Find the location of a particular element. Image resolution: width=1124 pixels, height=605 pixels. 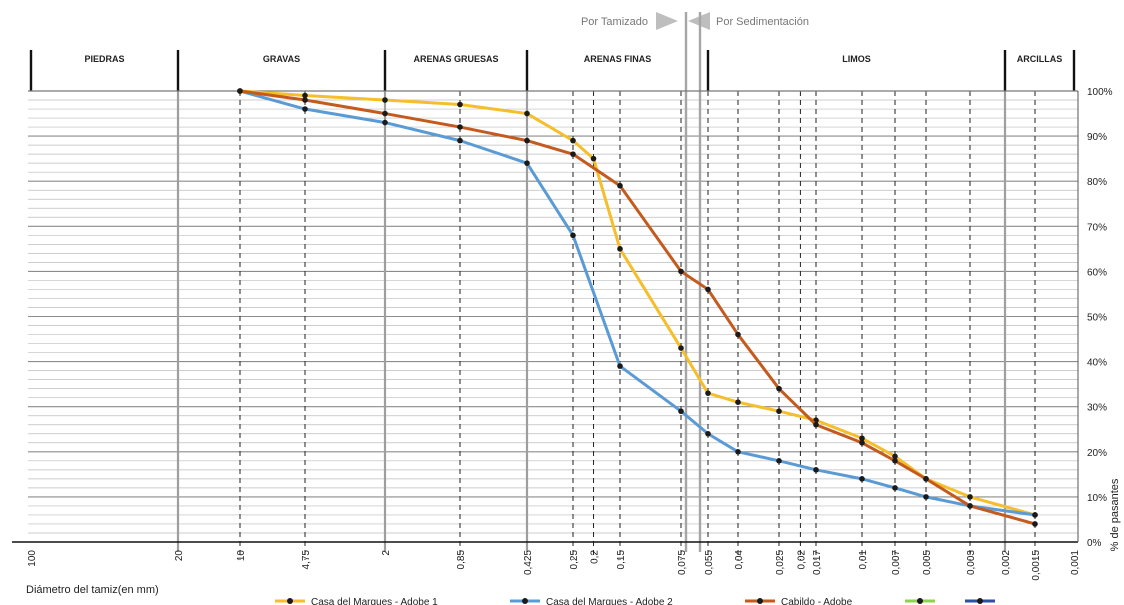

x-tick-label: 0,005 is located at coordinates (927, 562).